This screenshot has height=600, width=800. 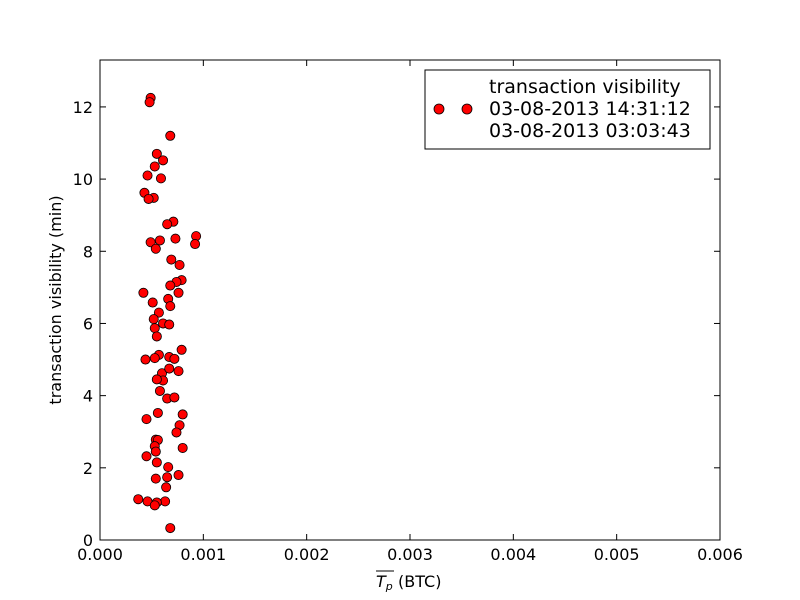 I want to click on legend-line-1: 03-08-2013 14:31:12, so click(x=590, y=109).